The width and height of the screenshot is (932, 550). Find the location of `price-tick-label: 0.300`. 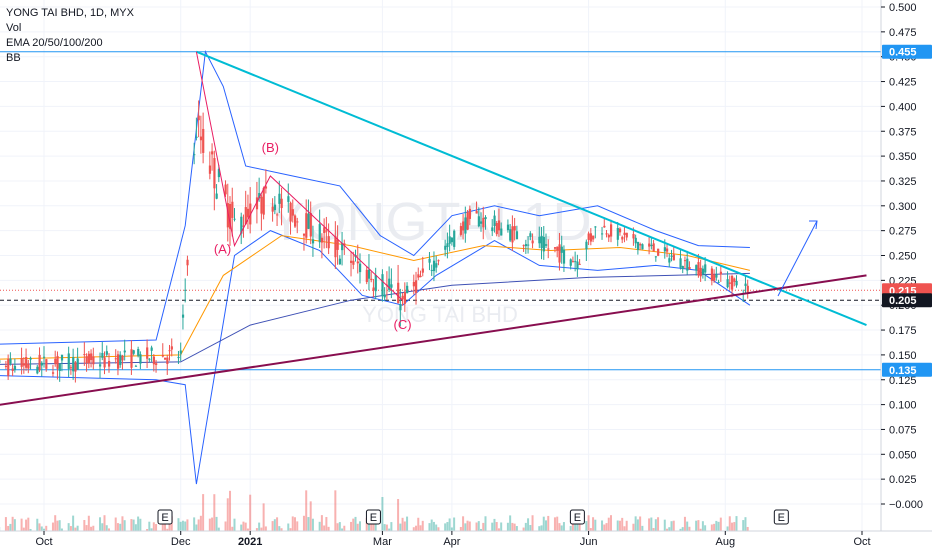

price-tick-label: 0.300 is located at coordinates (903, 207).